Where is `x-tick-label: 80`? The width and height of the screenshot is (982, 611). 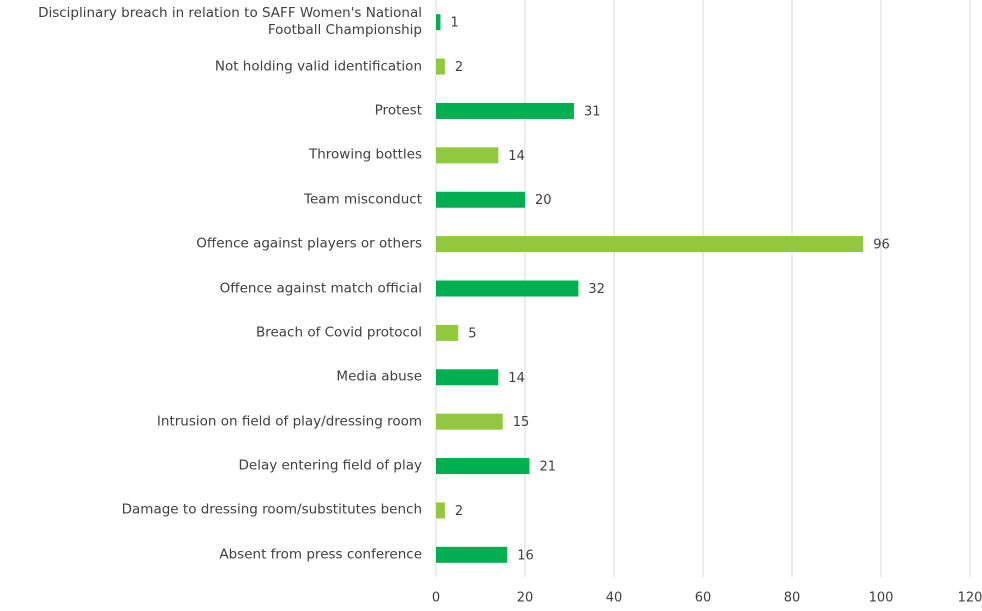 x-tick-label: 80 is located at coordinates (792, 598).